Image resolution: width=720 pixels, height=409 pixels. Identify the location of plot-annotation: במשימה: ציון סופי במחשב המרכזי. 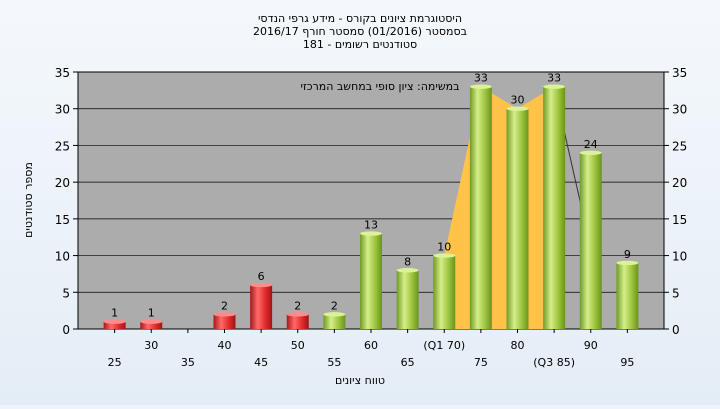
(379, 86).